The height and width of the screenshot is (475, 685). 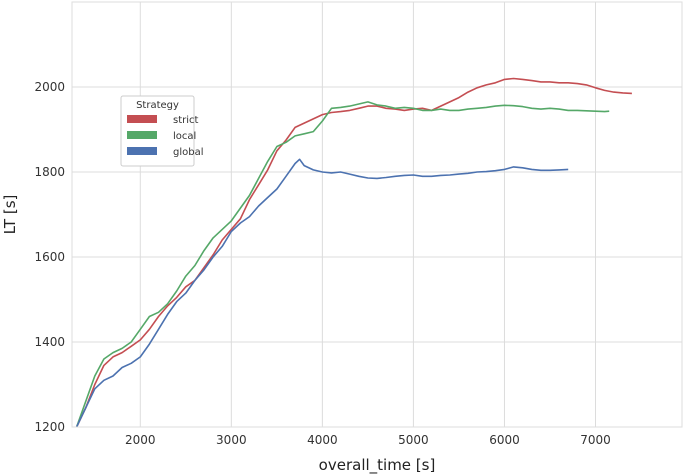 What do you see at coordinates (322, 440) in the screenshot?
I see `x-tick-label: 4000` at bounding box center [322, 440].